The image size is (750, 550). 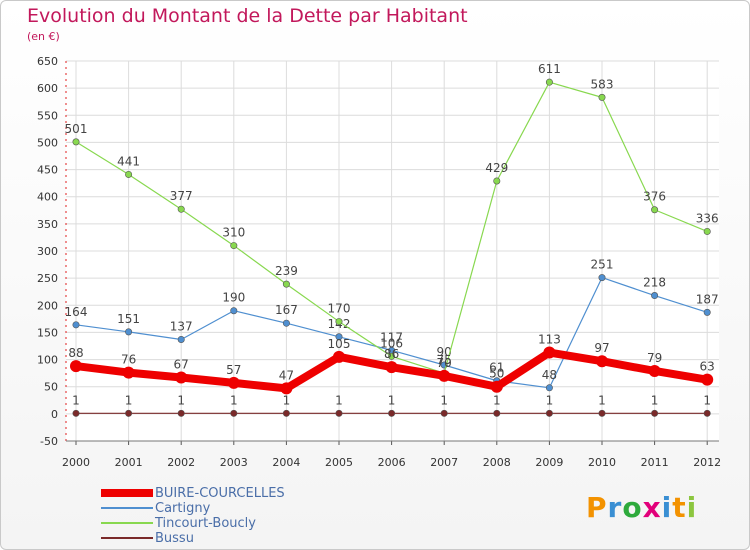 I want to click on data-label: 75, so click(x=444, y=360).